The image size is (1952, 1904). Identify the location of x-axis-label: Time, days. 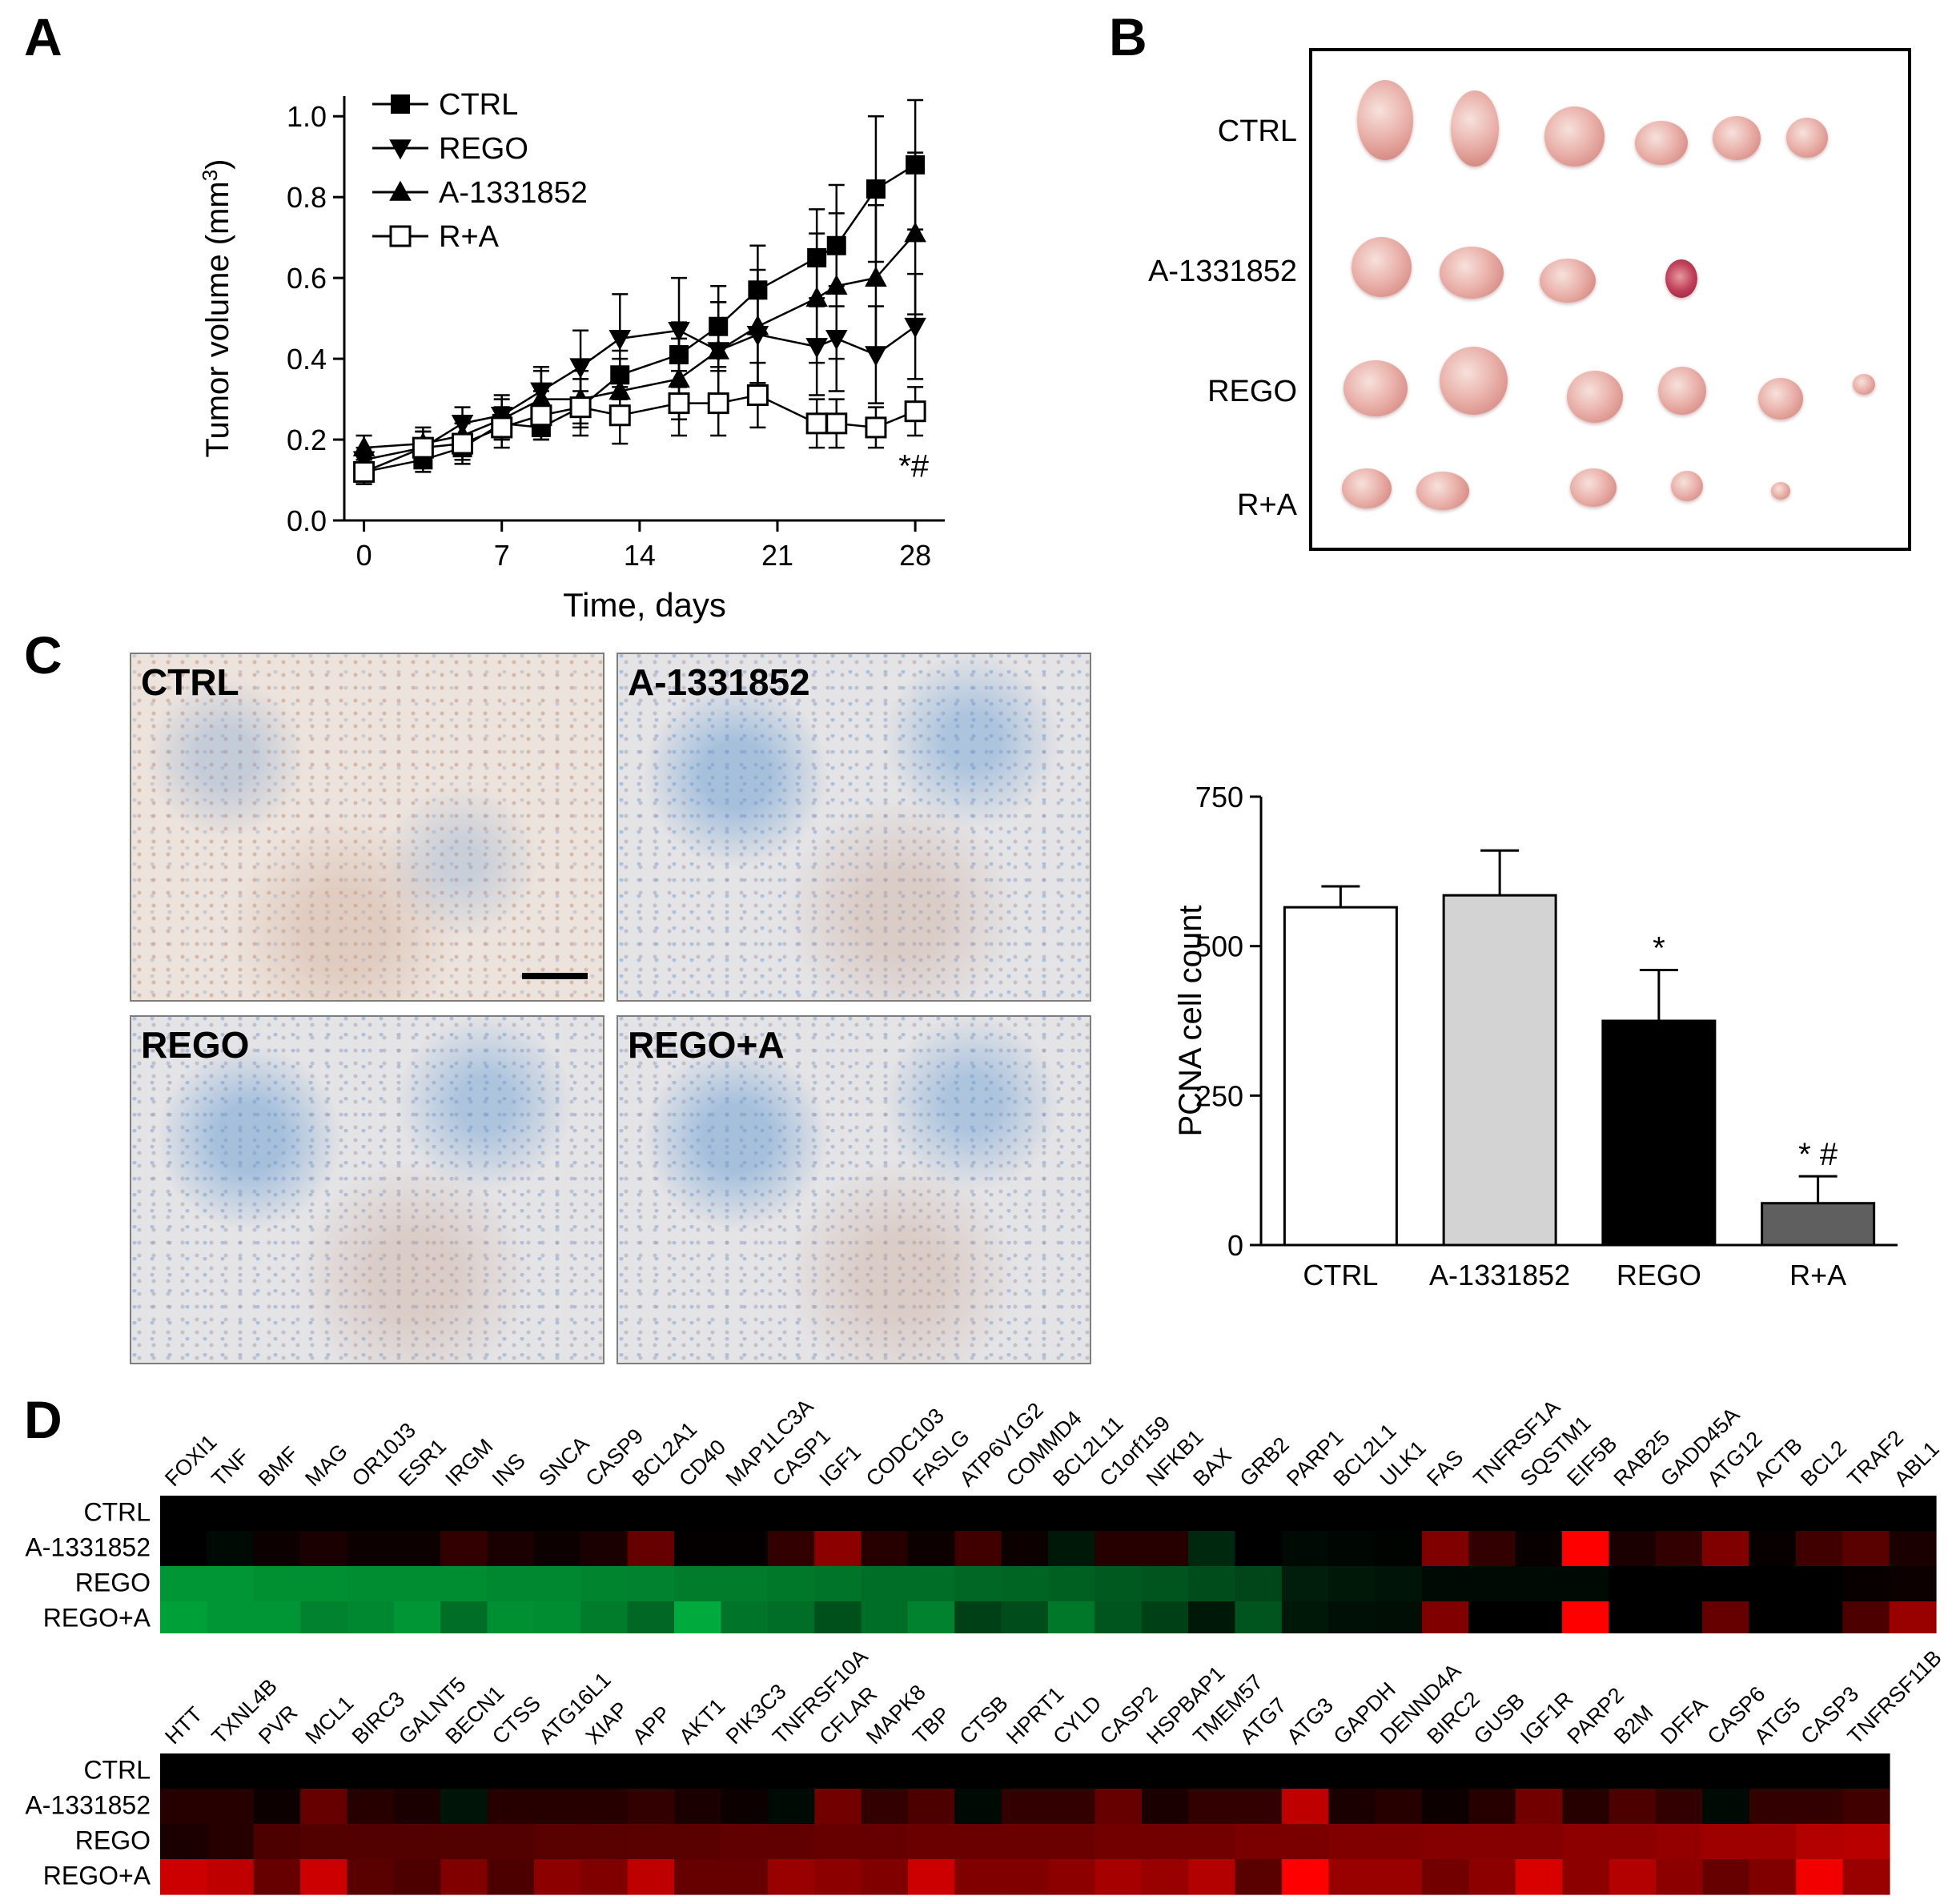
(644, 605).